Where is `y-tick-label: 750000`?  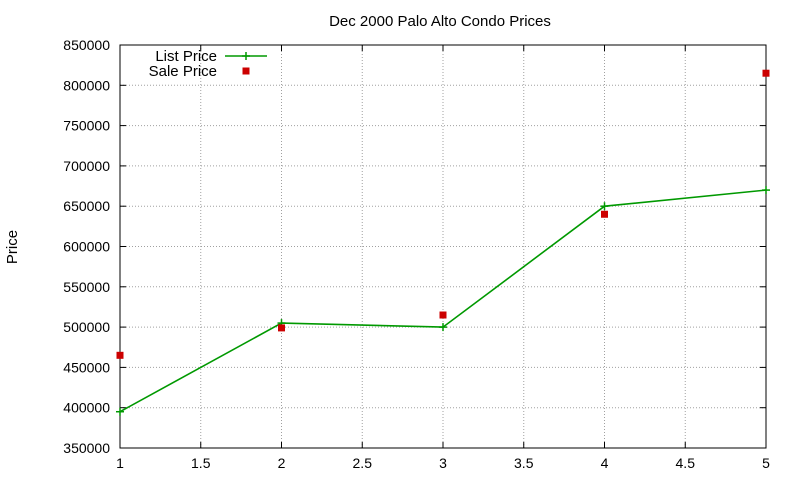
y-tick-label: 750000 is located at coordinates (86, 126).